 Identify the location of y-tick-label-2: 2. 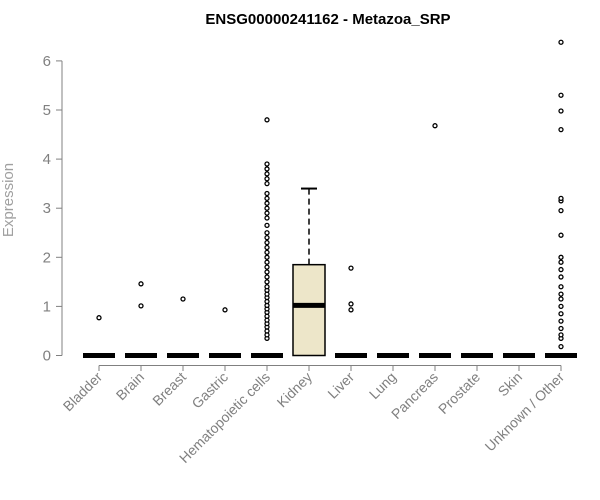
(47, 257).